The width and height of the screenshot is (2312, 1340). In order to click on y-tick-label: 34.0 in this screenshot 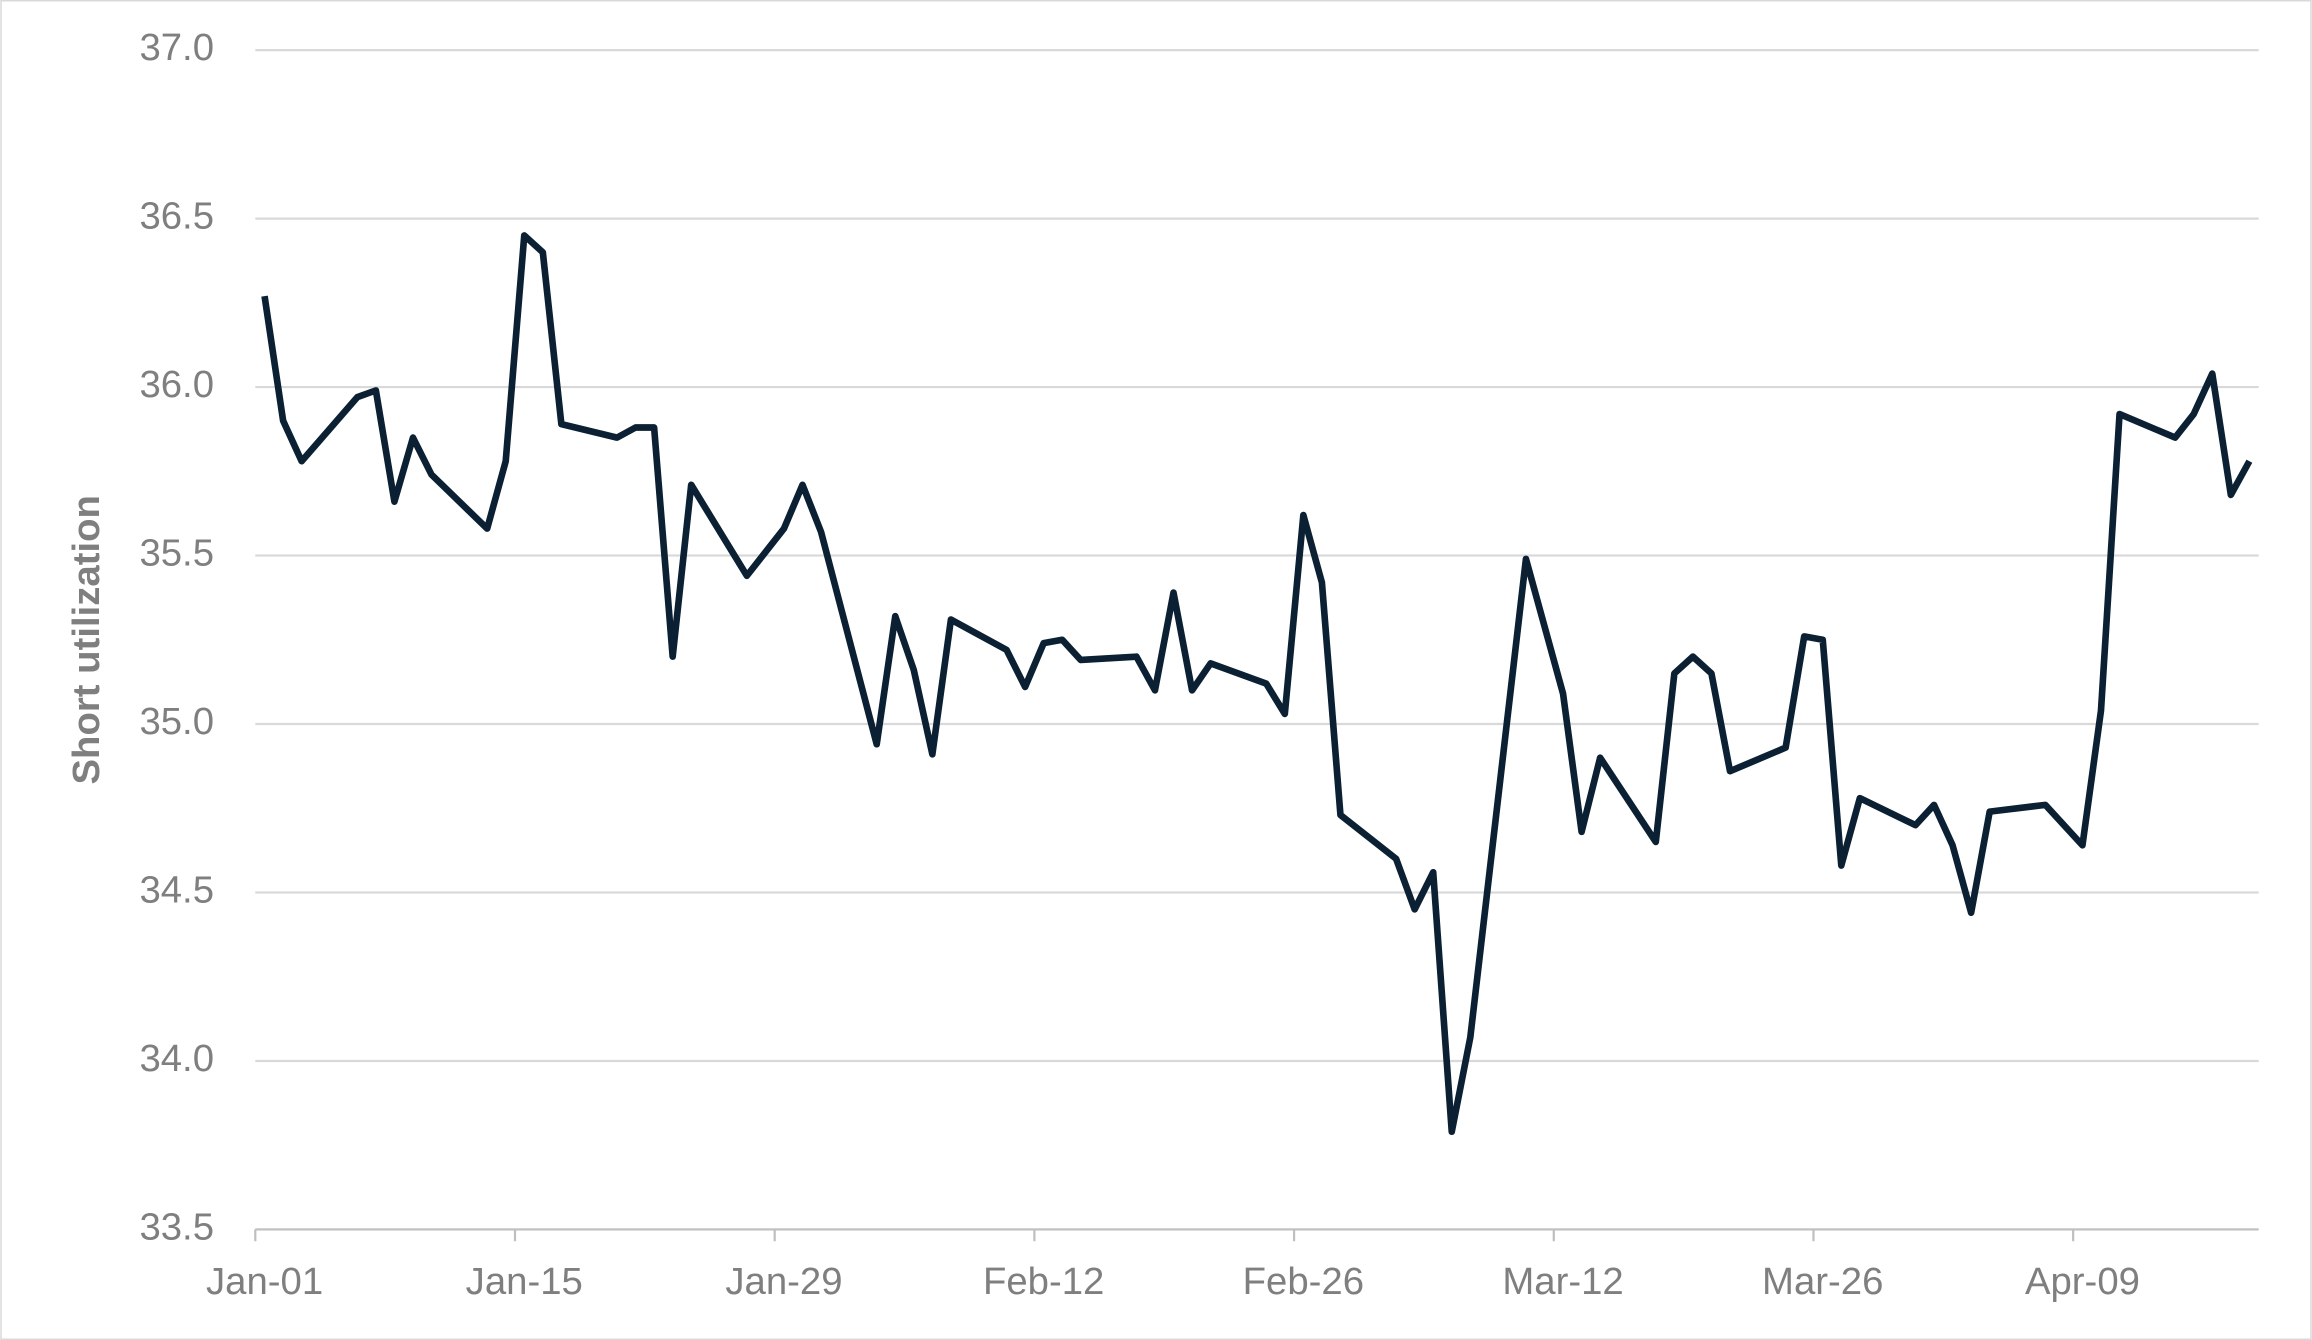, I will do `click(176, 1058)`.